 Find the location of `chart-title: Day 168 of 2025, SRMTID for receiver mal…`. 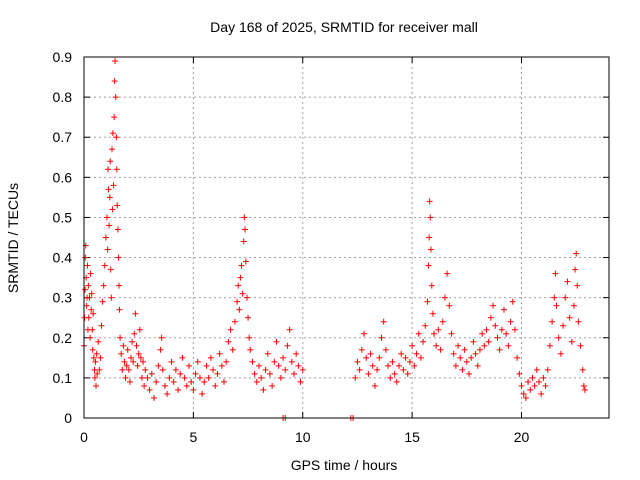

chart-title: Day 168 of 2025, SRMTID for receiver mal… is located at coordinates (344, 27).